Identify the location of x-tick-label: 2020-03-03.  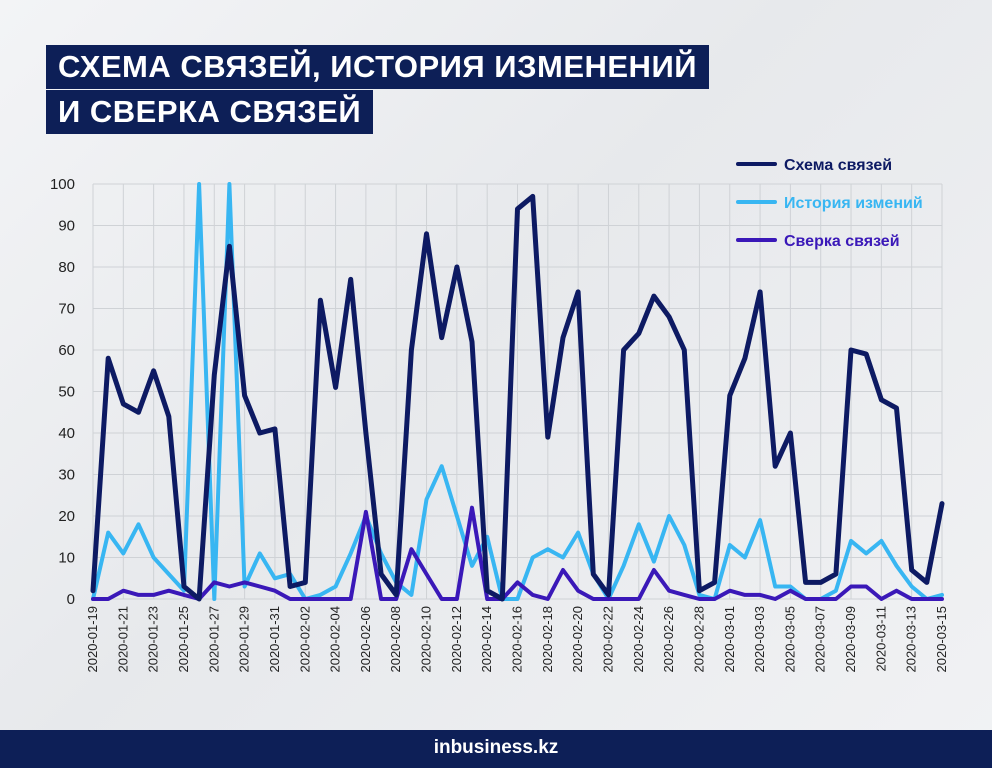
(759, 639).